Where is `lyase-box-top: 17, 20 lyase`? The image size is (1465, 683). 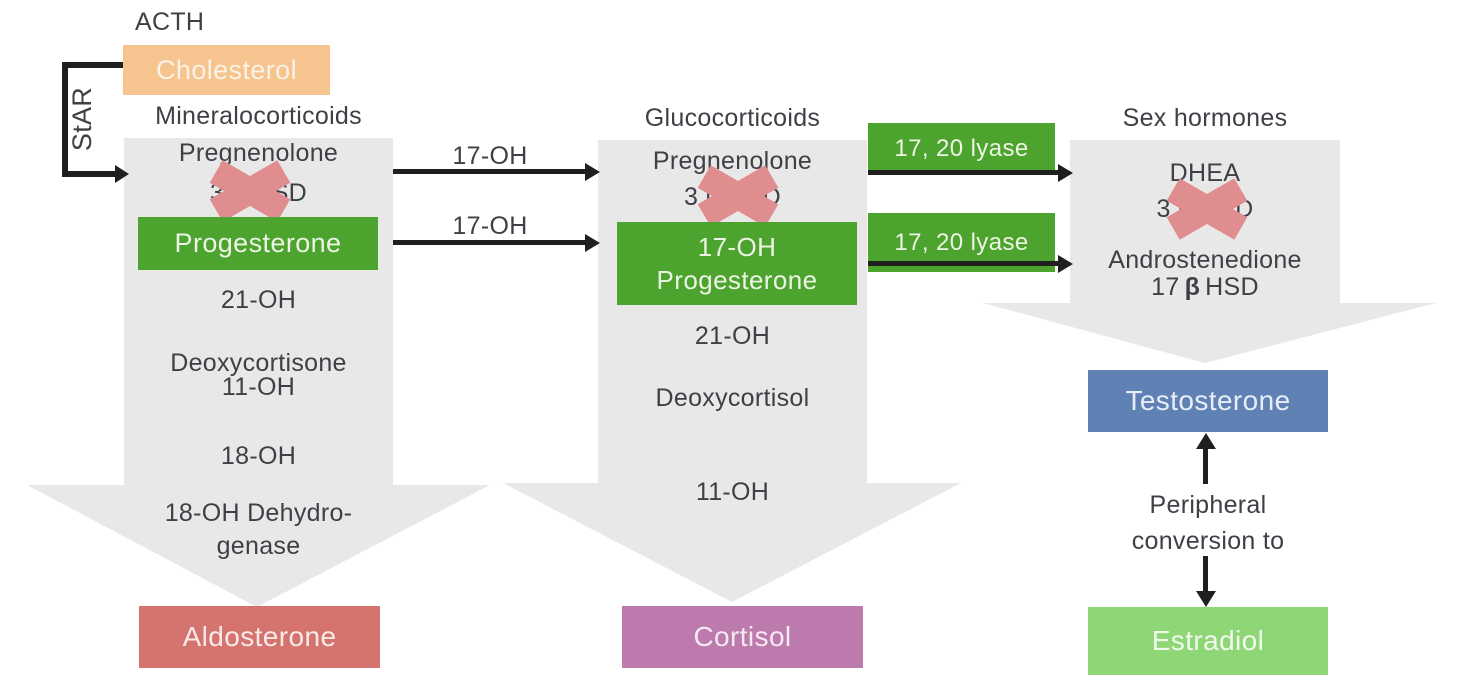
lyase-box-top: 17, 20 lyase is located at coordinates (961, 149).